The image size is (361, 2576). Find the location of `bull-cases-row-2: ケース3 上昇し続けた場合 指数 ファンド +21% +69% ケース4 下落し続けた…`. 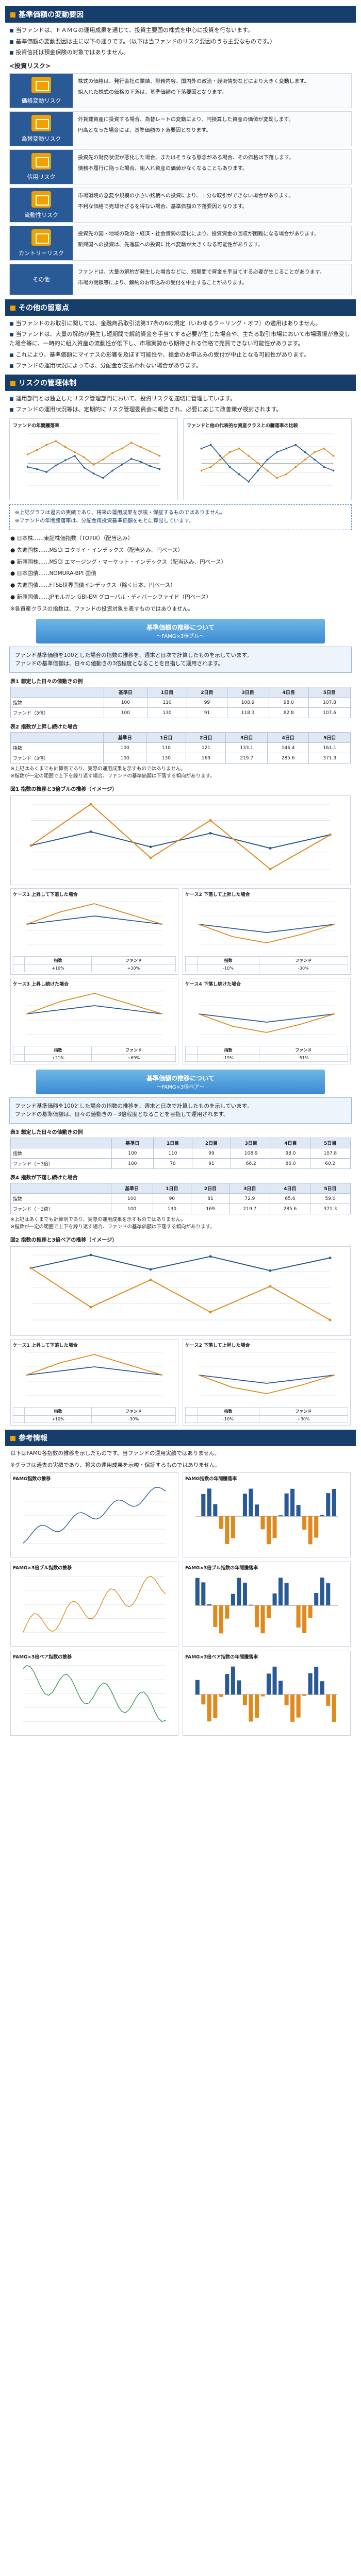

bull-cases-row-2: ケース3 上昇し続けた場合 指数 ファンド +21% +69% ケース4 下落し続けた… is located at coordinates (180, 1020).